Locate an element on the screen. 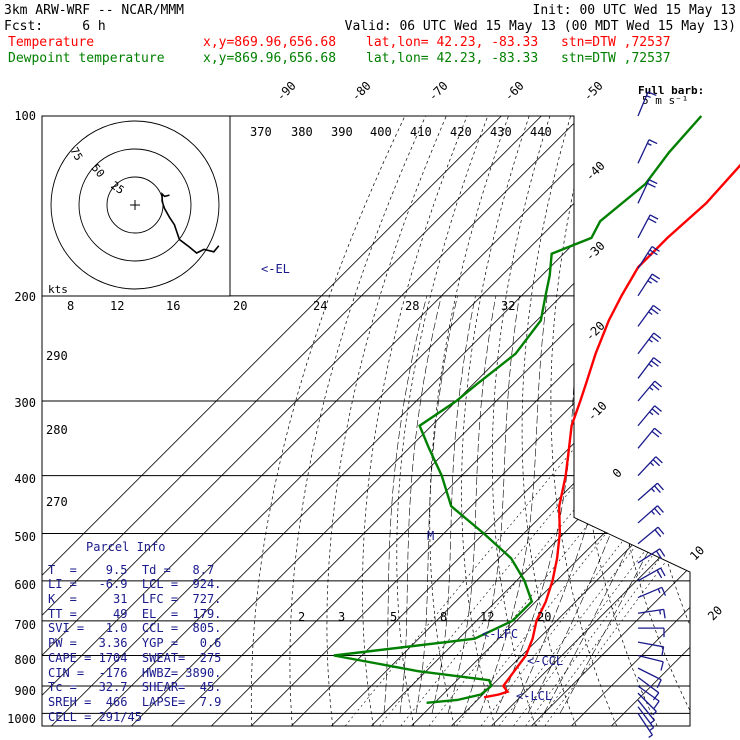  theta-label: 270 is located at coordinates (57, 502).